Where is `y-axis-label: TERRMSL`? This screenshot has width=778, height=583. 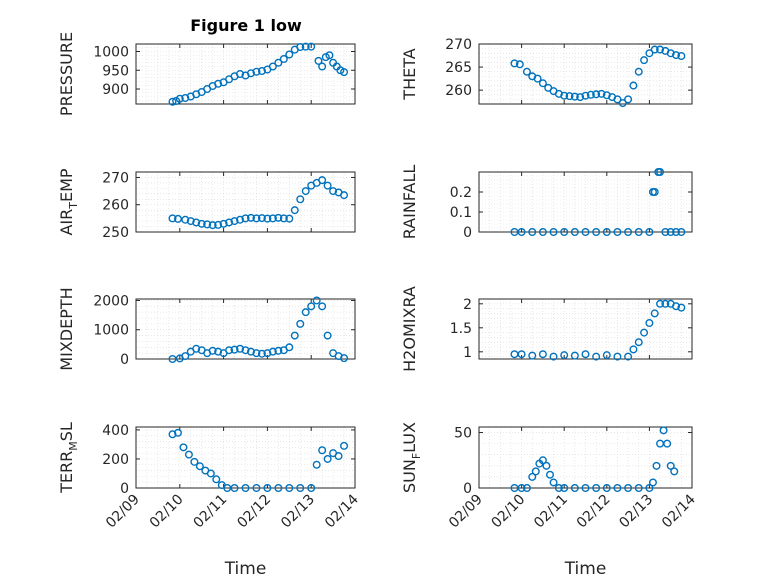 y-axis-label: TERRMSL is located at coordinates (68, 458).